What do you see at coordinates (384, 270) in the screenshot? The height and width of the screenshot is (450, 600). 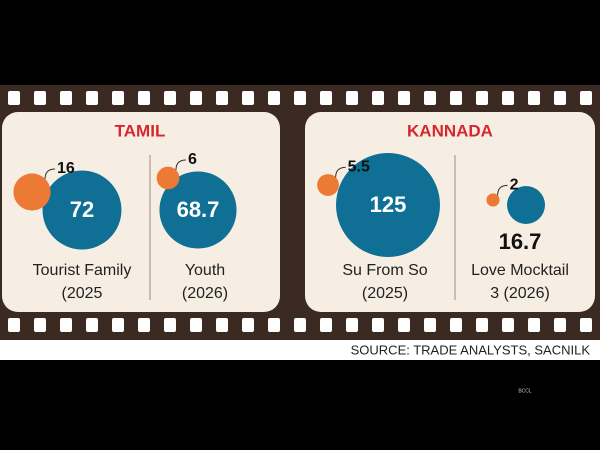 I see `film-label: Su From So` at bounding box center [384, 270].